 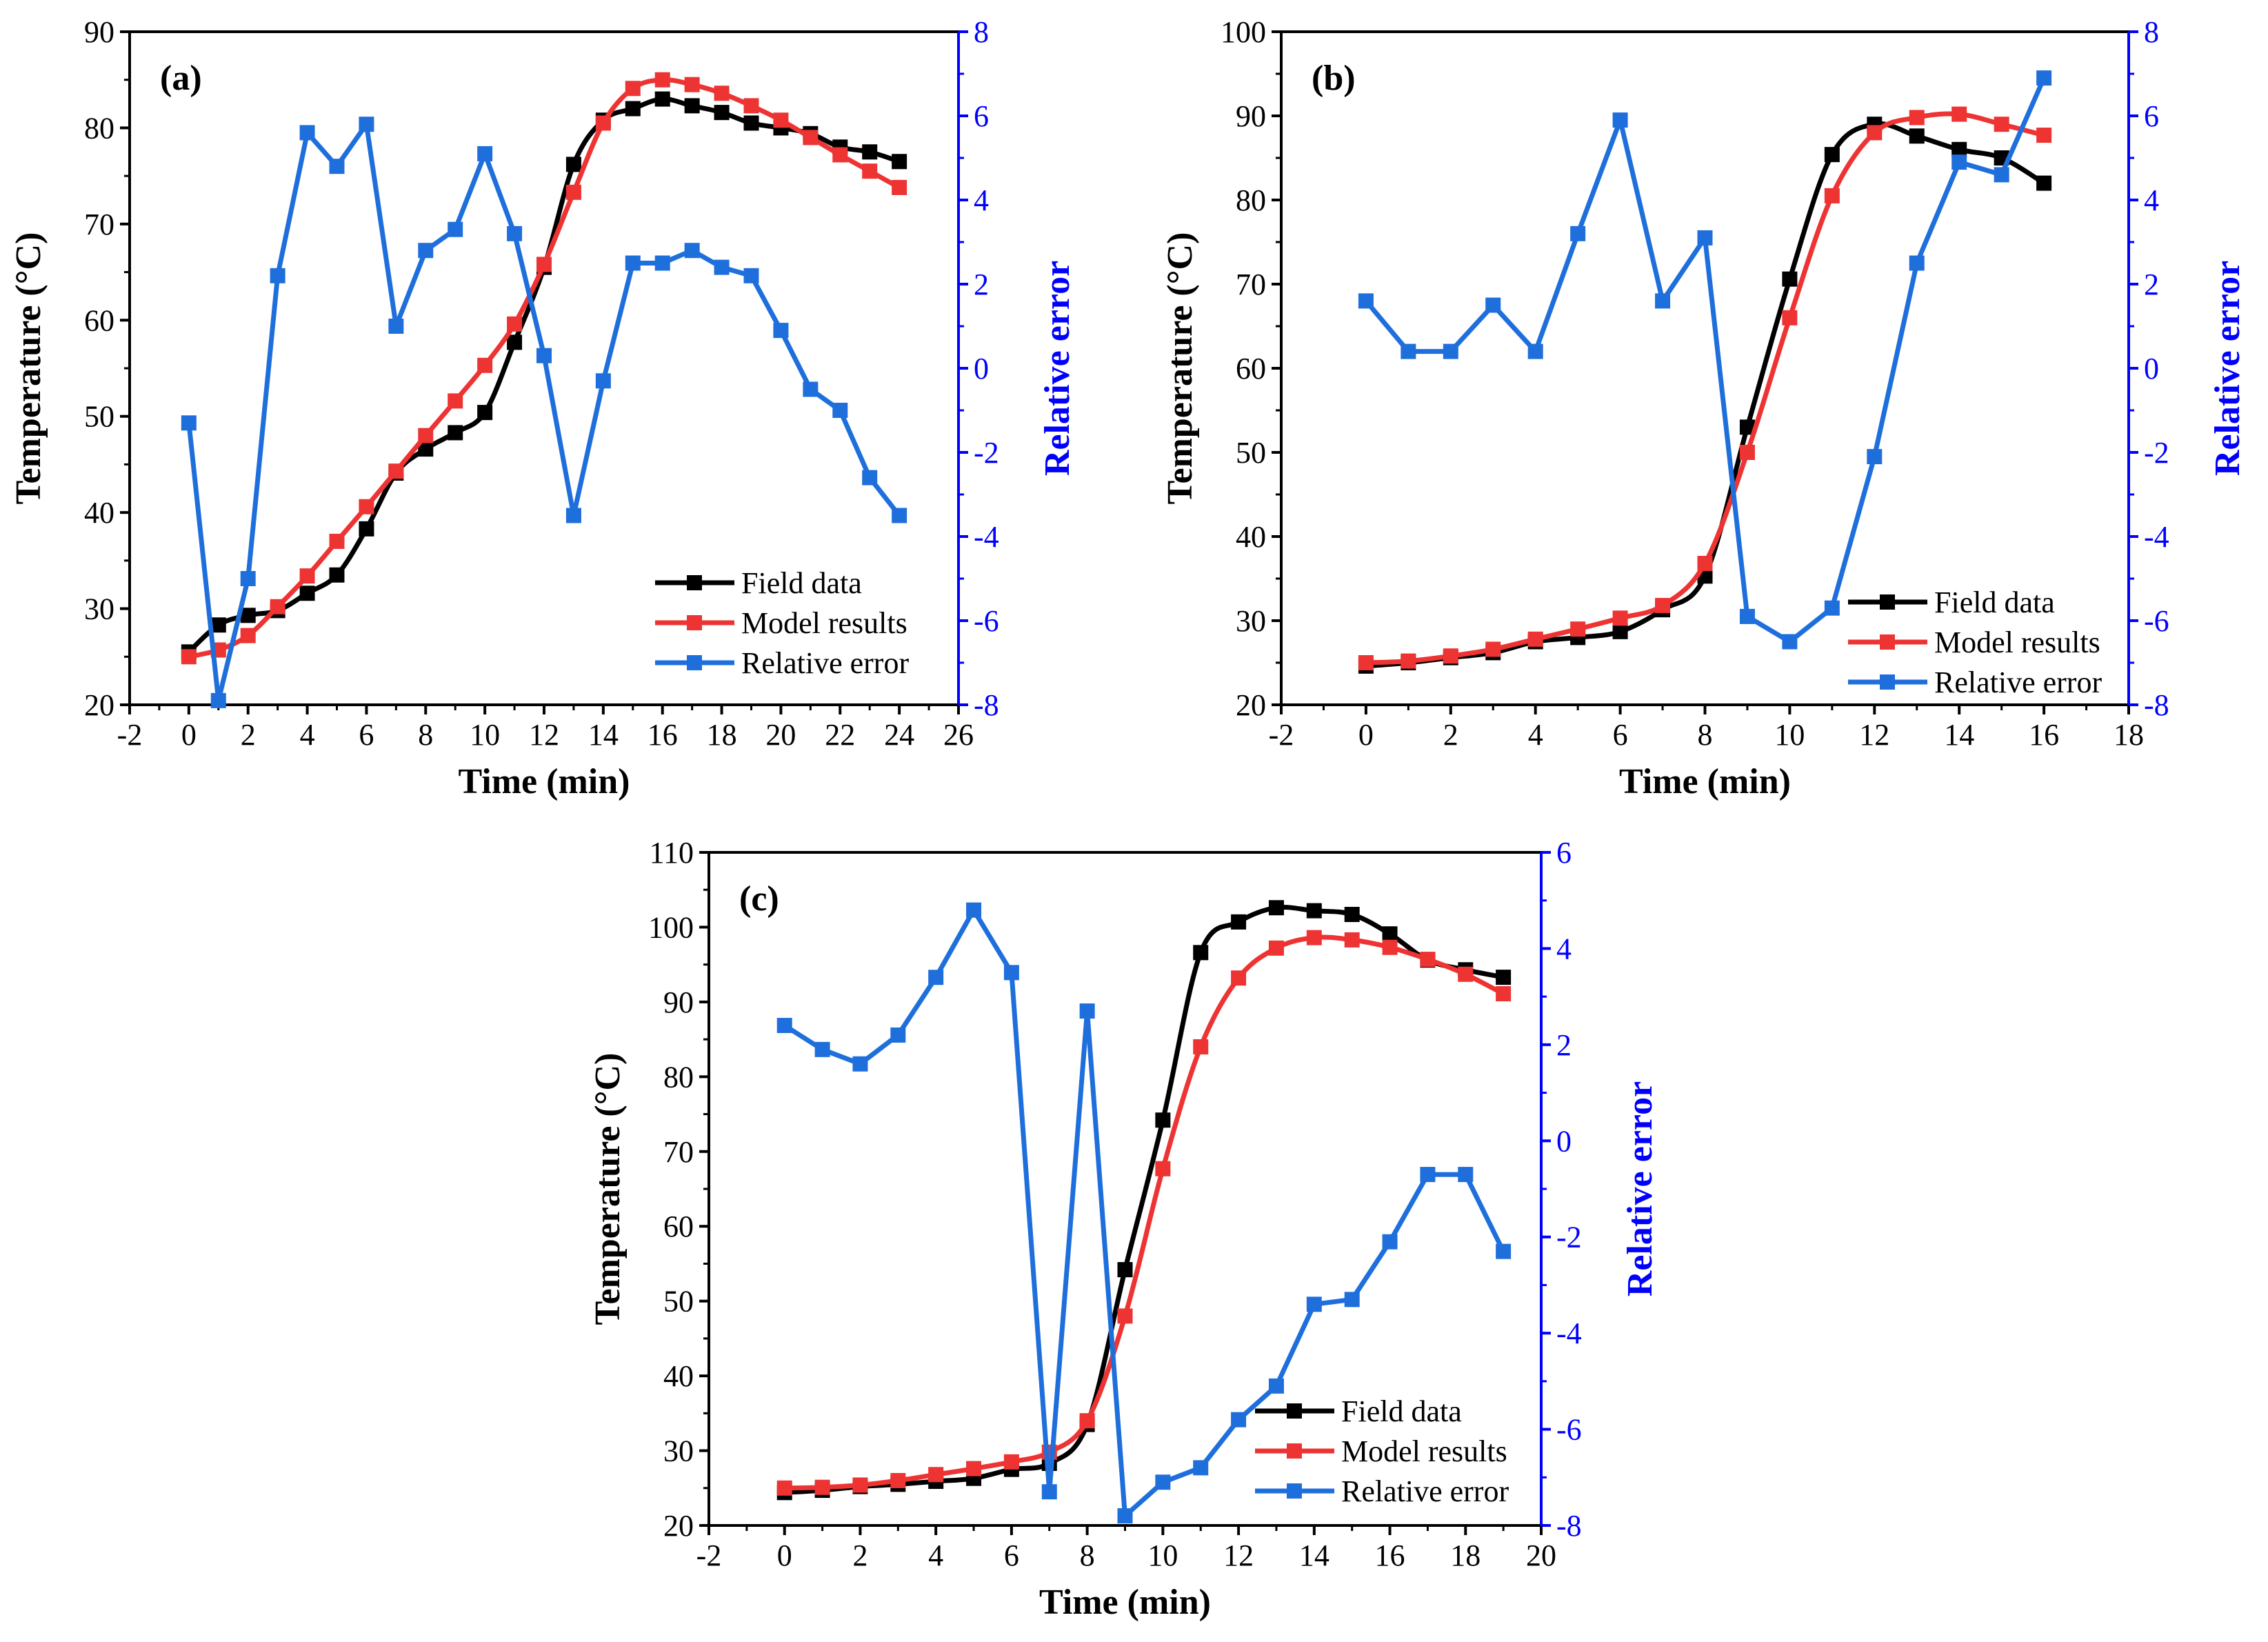 What do you see at coordinates (1057, 369) in the screenshot?
I see `y2-axis-title: Relative error` at bounding box center [1057, 369].